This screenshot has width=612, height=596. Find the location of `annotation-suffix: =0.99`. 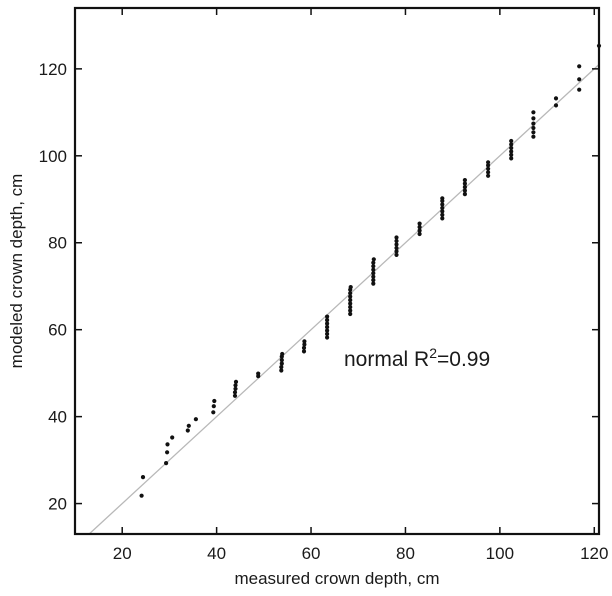

annotation-suffix: =0.99 is located at coordinates (463, 359).